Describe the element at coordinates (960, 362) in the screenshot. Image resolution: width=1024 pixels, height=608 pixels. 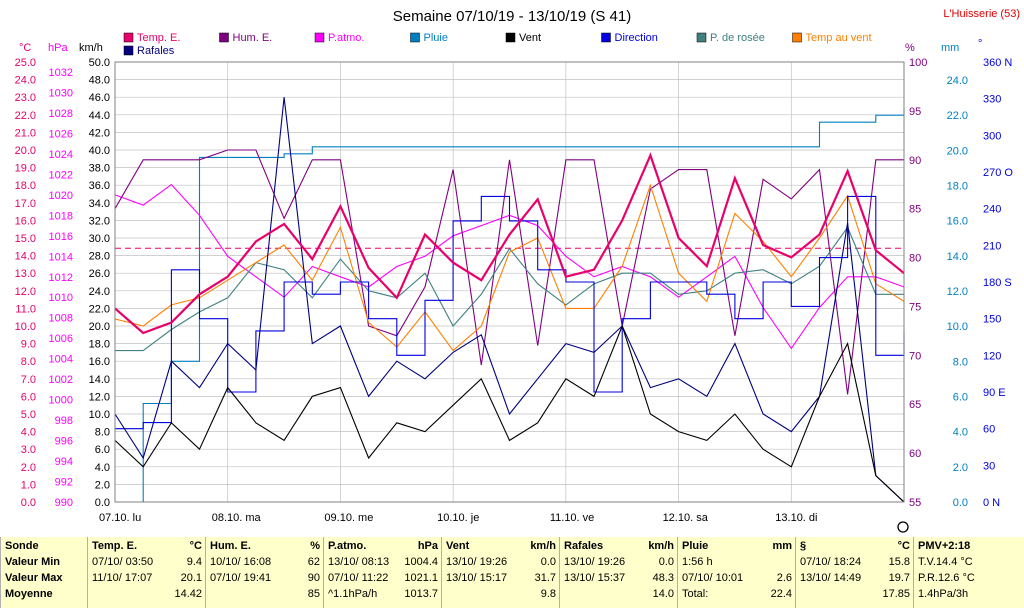
I see `pluie-tick: 8.0` at that location.